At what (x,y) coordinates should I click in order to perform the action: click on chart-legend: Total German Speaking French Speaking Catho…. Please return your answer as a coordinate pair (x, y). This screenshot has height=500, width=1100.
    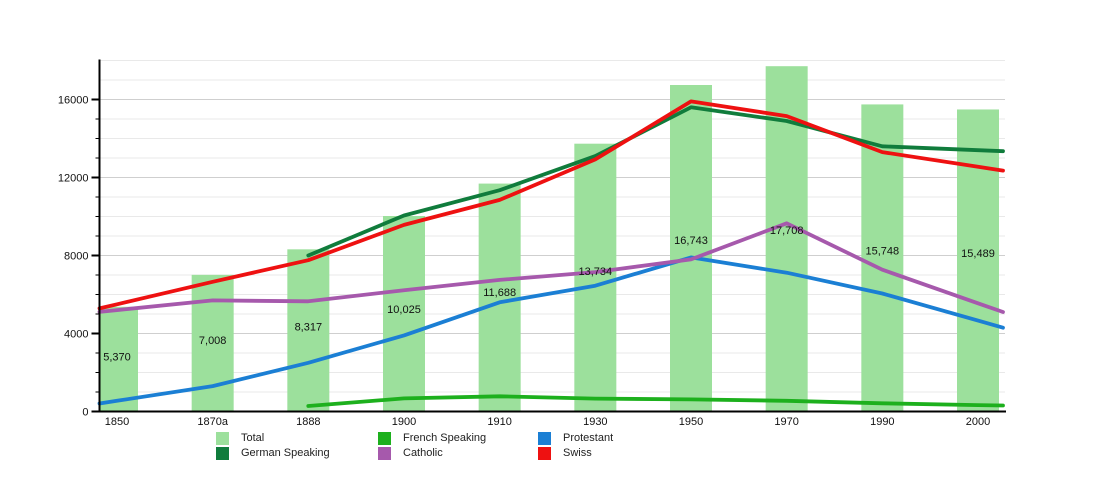
    Looking at the image, I should click on (414, 446).